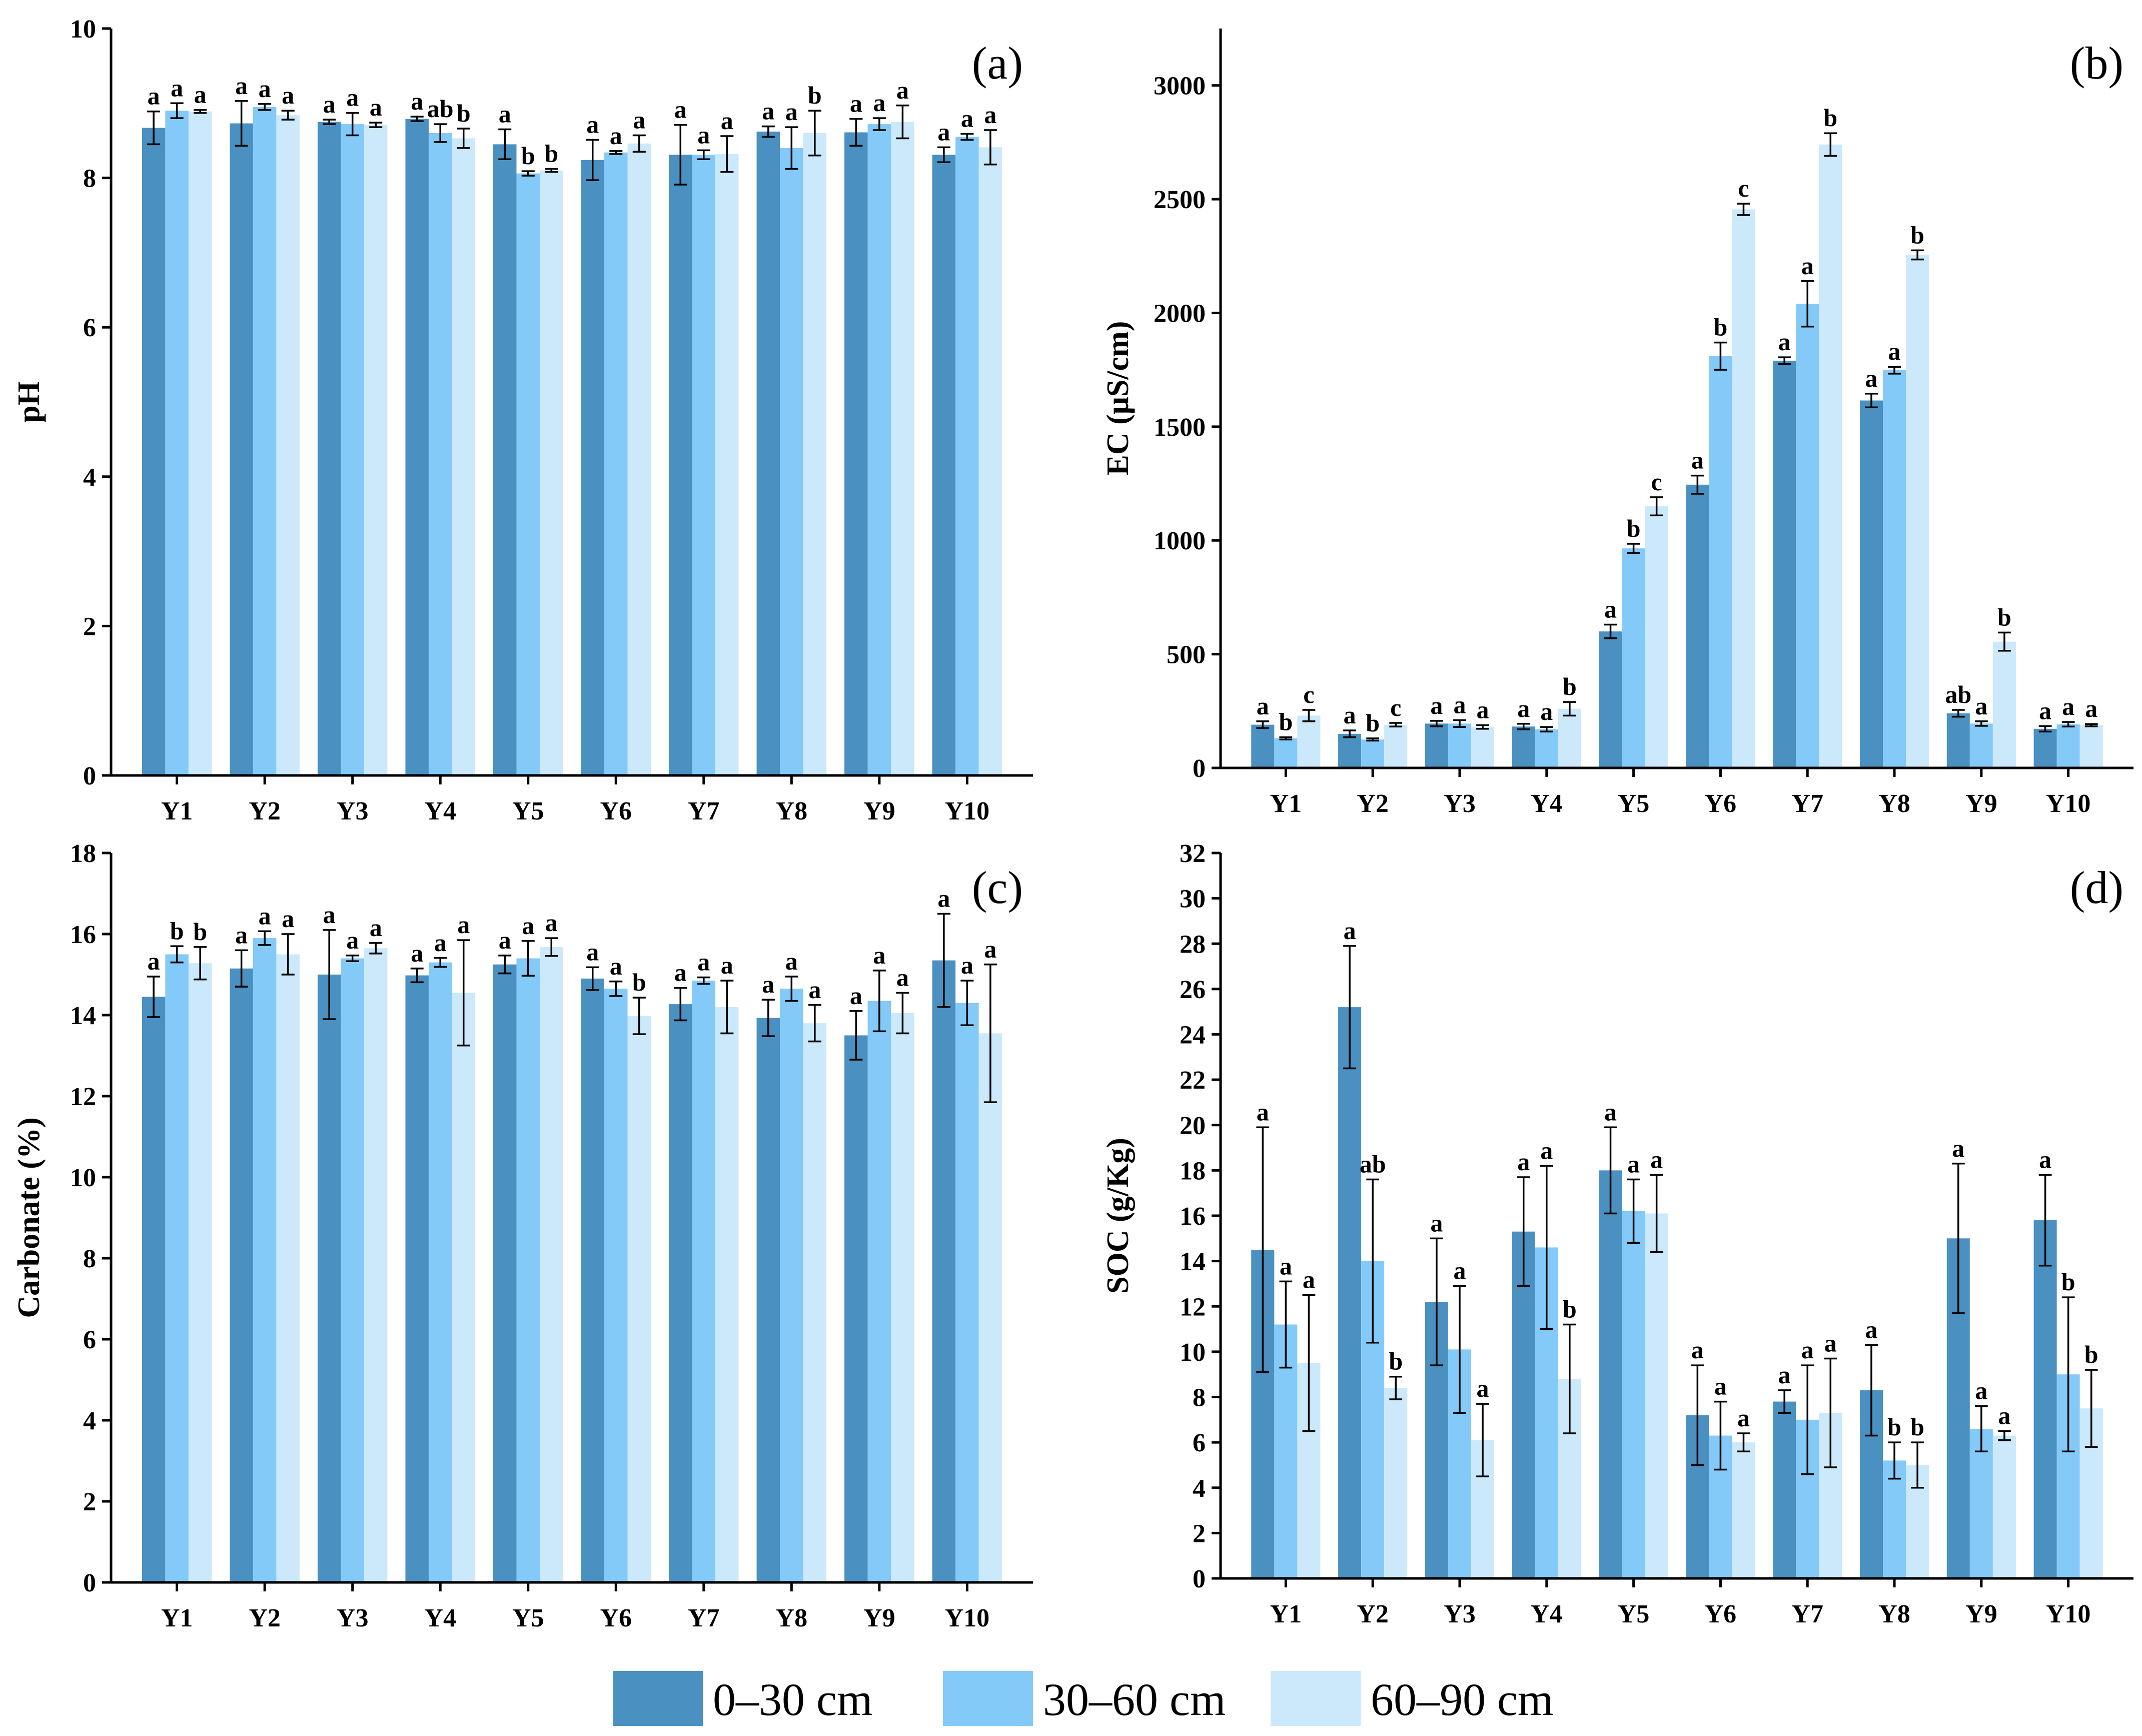 Image resolution: width=2142 pixels, height=1736 pixels. Describe the element at coordinates (768, 1300) in the screenshot. I see `bar-Y8-s1` at that location.